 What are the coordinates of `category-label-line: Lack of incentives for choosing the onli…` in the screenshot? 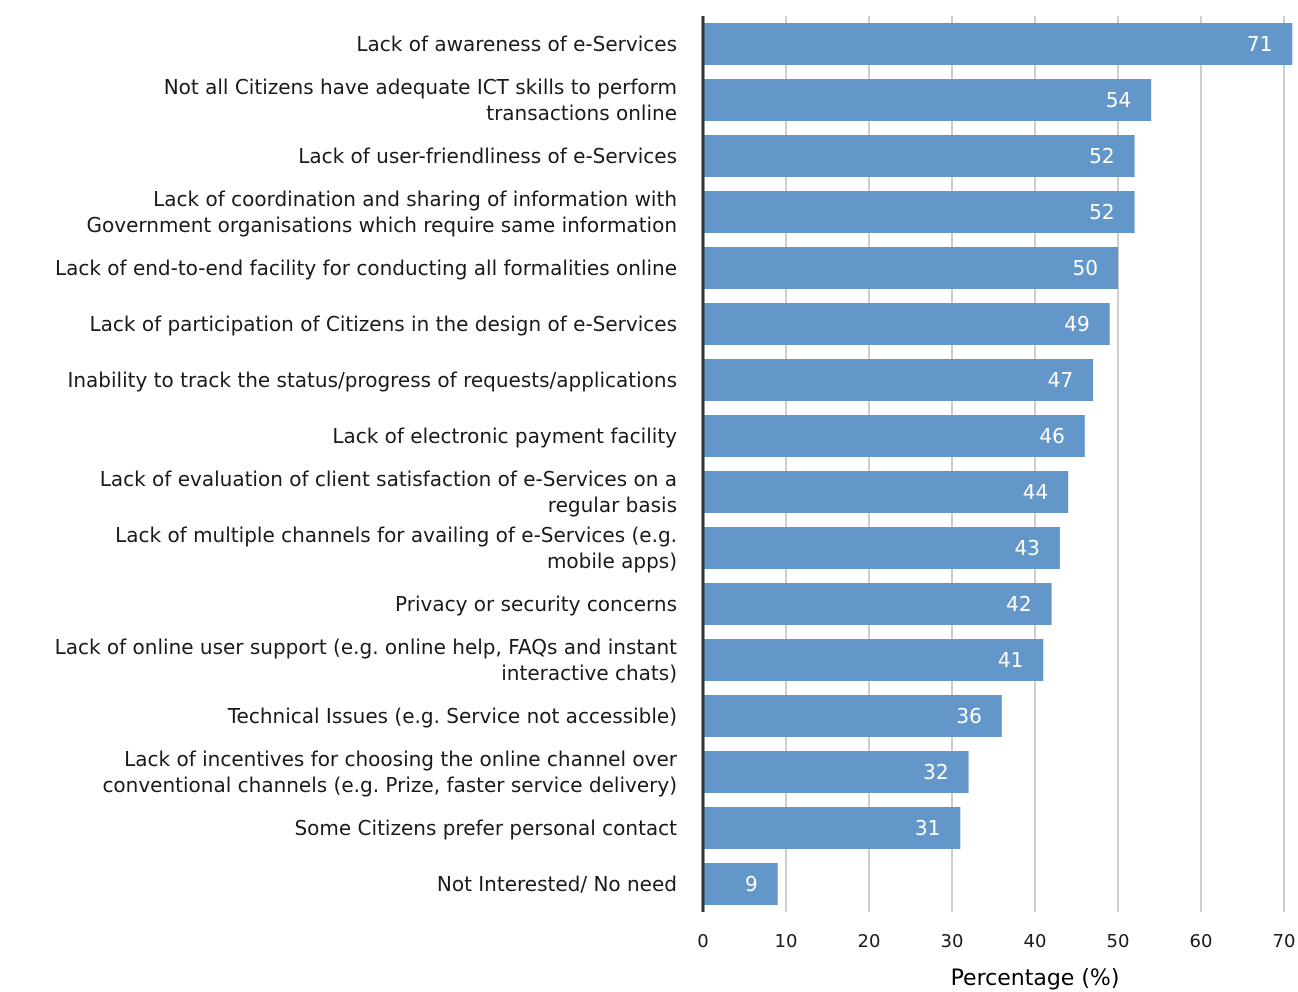 It's located at (401, 759).